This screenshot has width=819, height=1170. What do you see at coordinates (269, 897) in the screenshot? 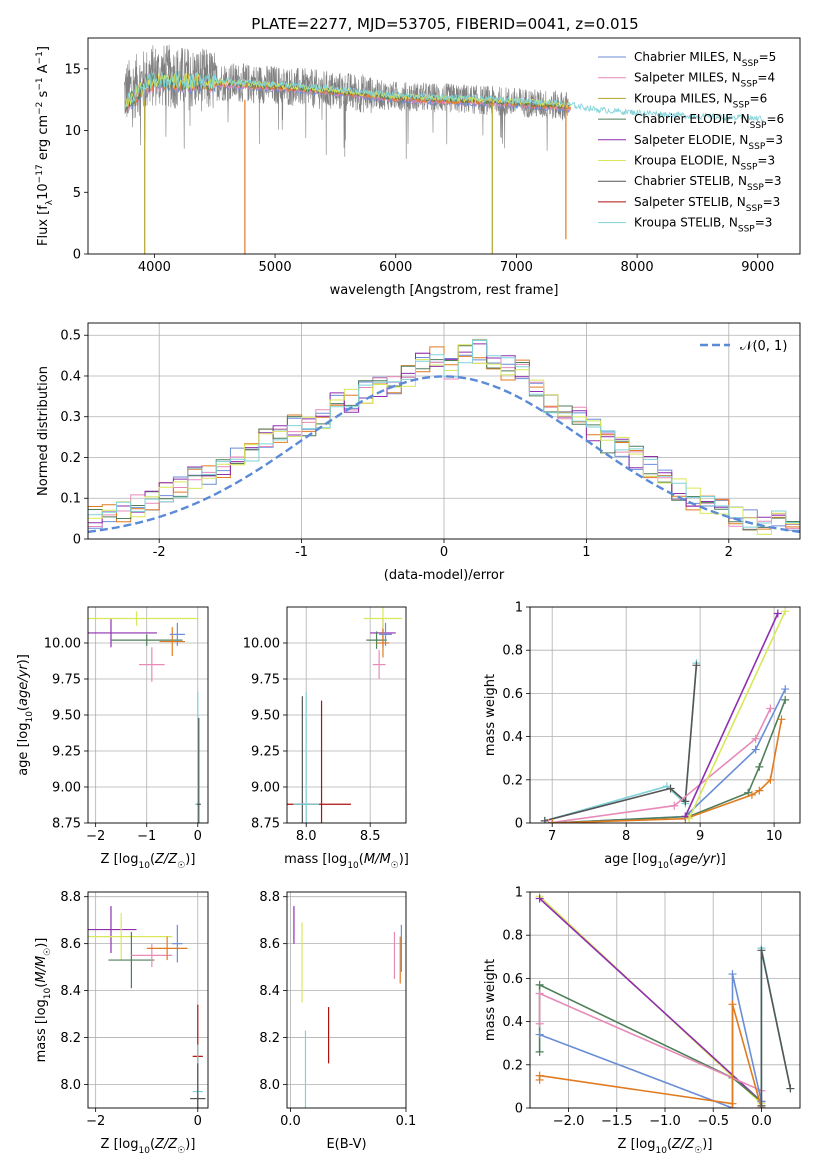
I see `y-tick-label: 8.8` at bounding box center [269, 897].